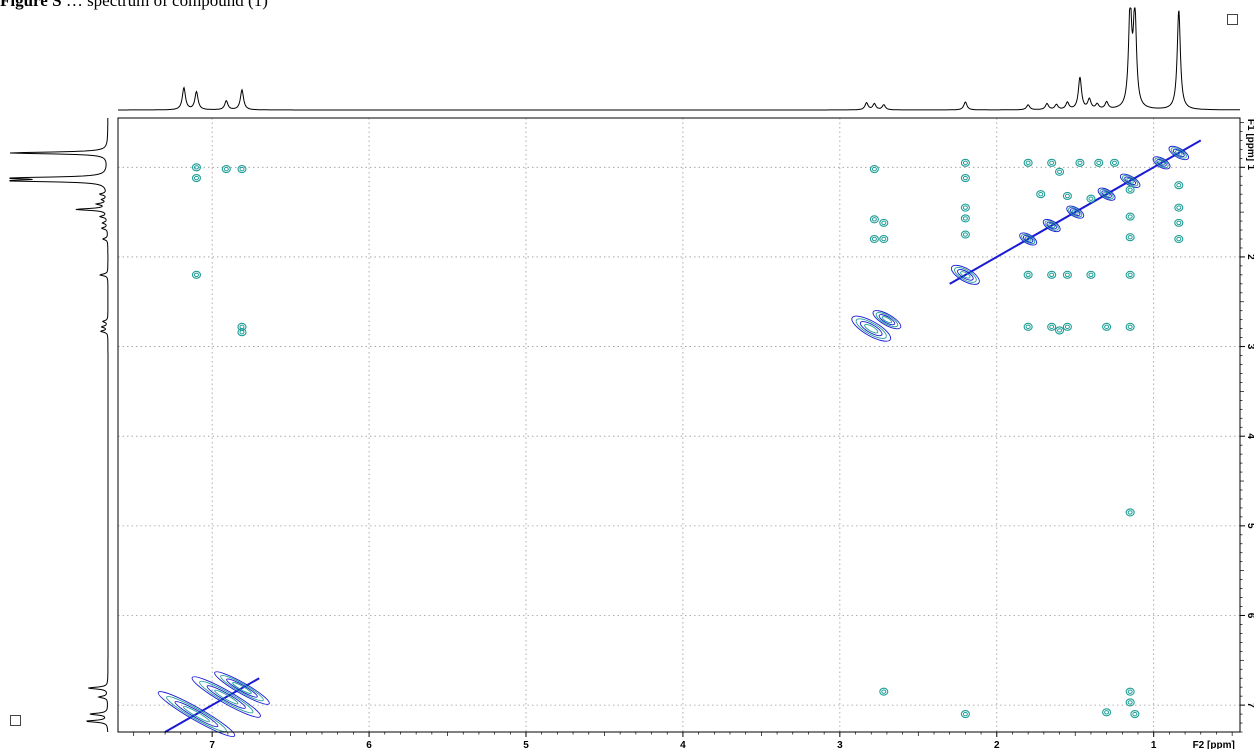  I want to click on f1-projection-trace, so click(59, 425).